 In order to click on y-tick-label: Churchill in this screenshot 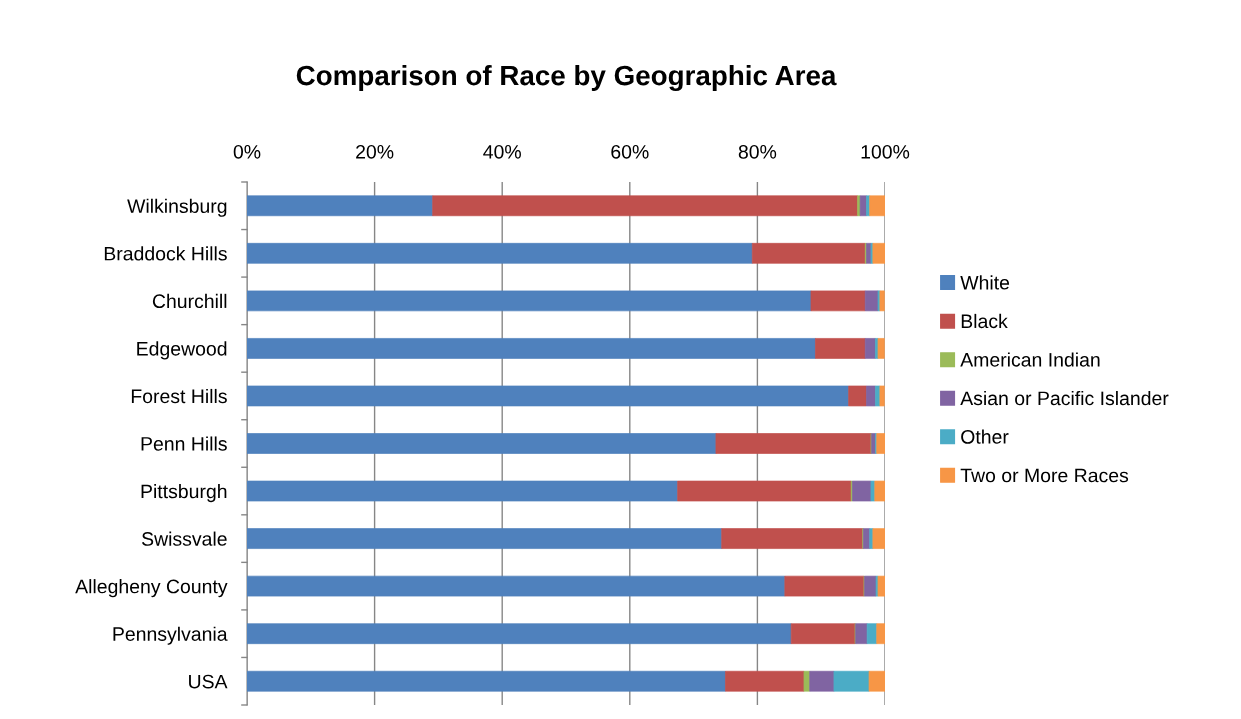, I will do `click(189, 301)`.